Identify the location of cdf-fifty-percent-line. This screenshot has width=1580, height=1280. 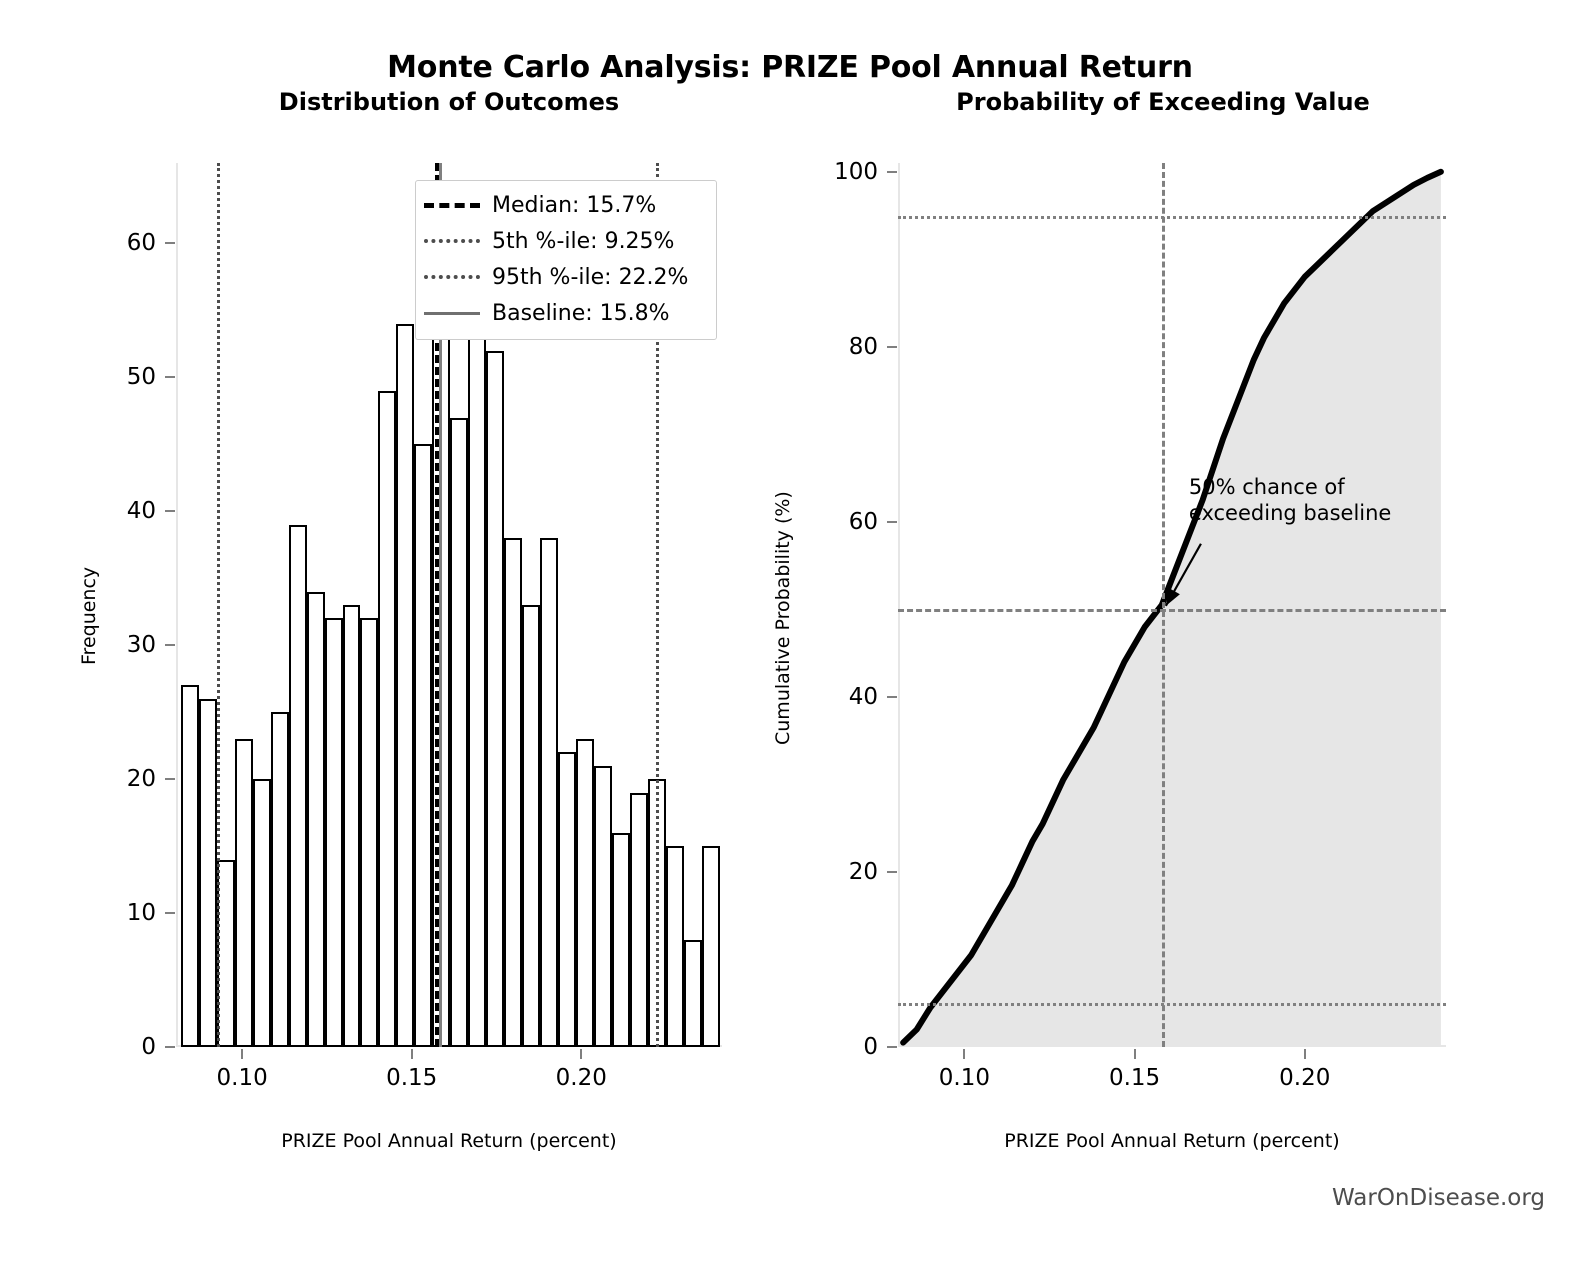
(1172, 611).